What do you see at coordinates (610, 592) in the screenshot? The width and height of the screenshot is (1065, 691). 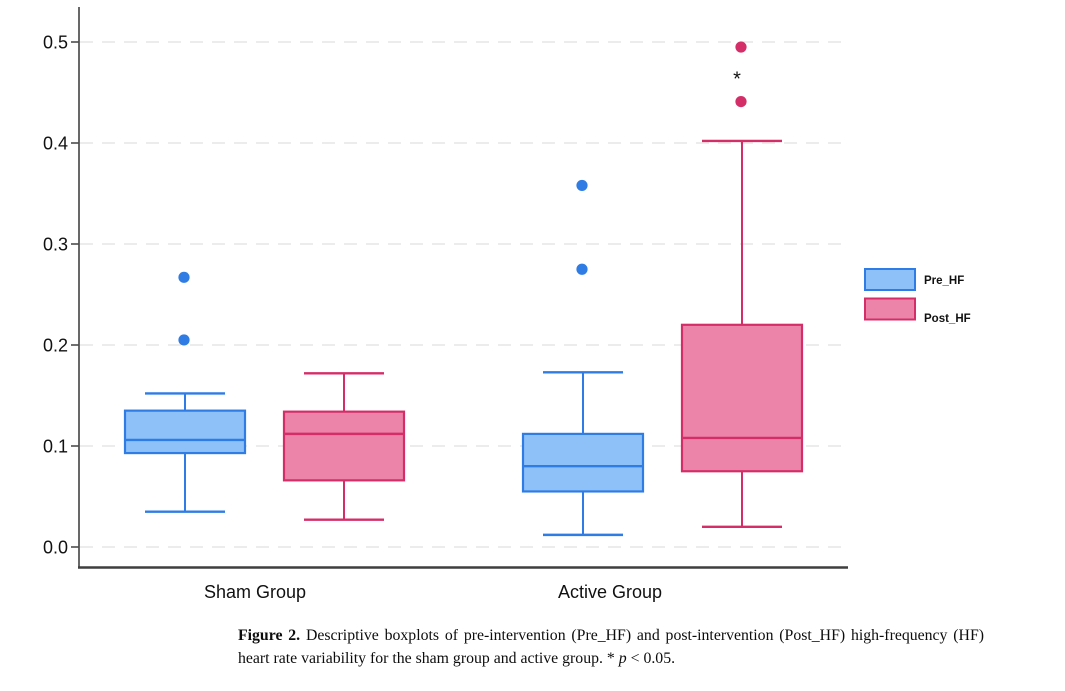 I see `x-group-label-active-group: Active Group` at bounding box center [610, 592].